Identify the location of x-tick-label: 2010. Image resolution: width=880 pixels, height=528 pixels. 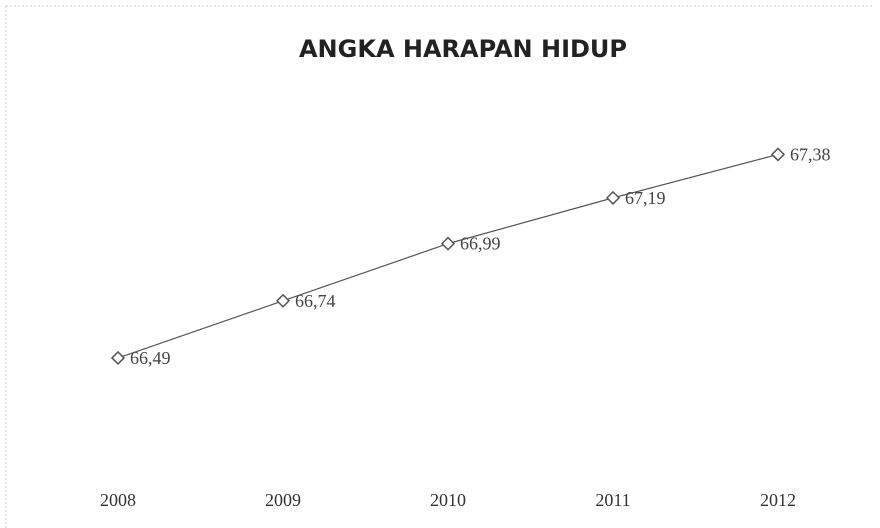
(448, 500).